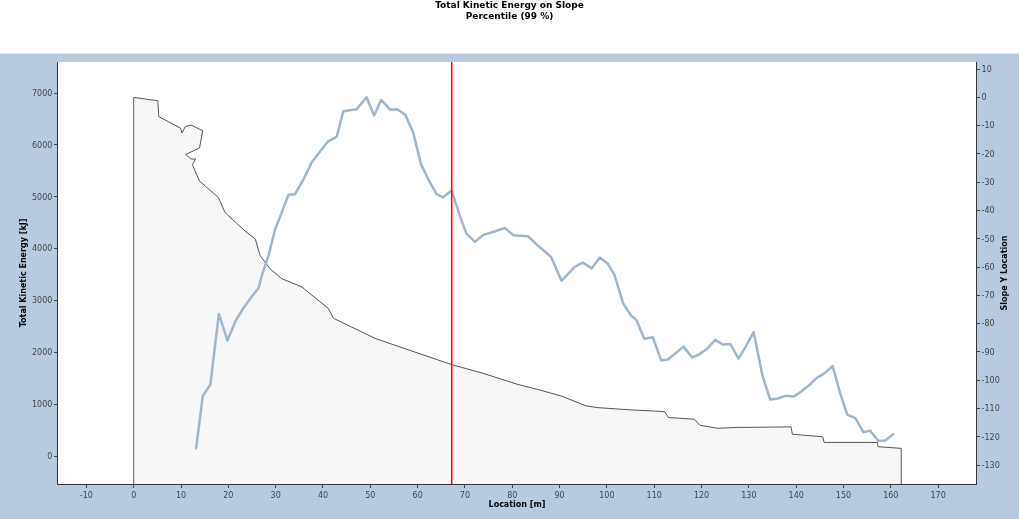 The image size is (1019, 519). What do you see at coordinates (607, 495) in the screenshot?
I see `x-tick-label: 100` at bounding box center [607, 495].